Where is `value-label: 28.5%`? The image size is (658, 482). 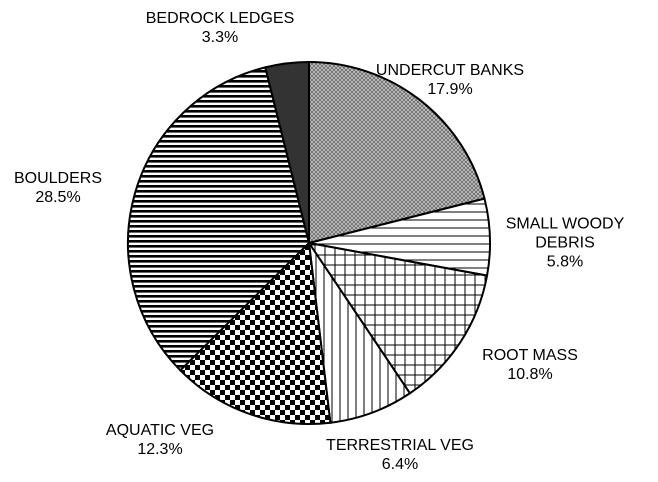 value-label: 28.5% is located at coordinates (58, 197).